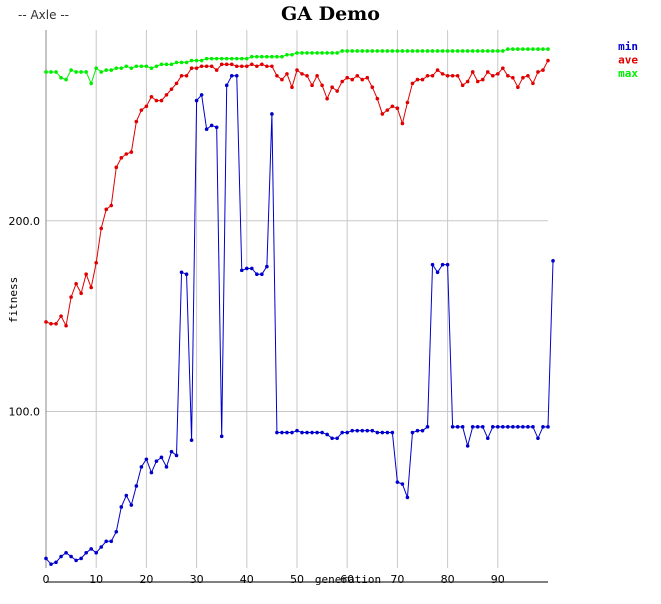 This screenshot has height=604, width=661. What do you see at coordinates (25, 412) in the screenshot?
I see `y-tick-label: 100.0` at bounding box center [25, 412].